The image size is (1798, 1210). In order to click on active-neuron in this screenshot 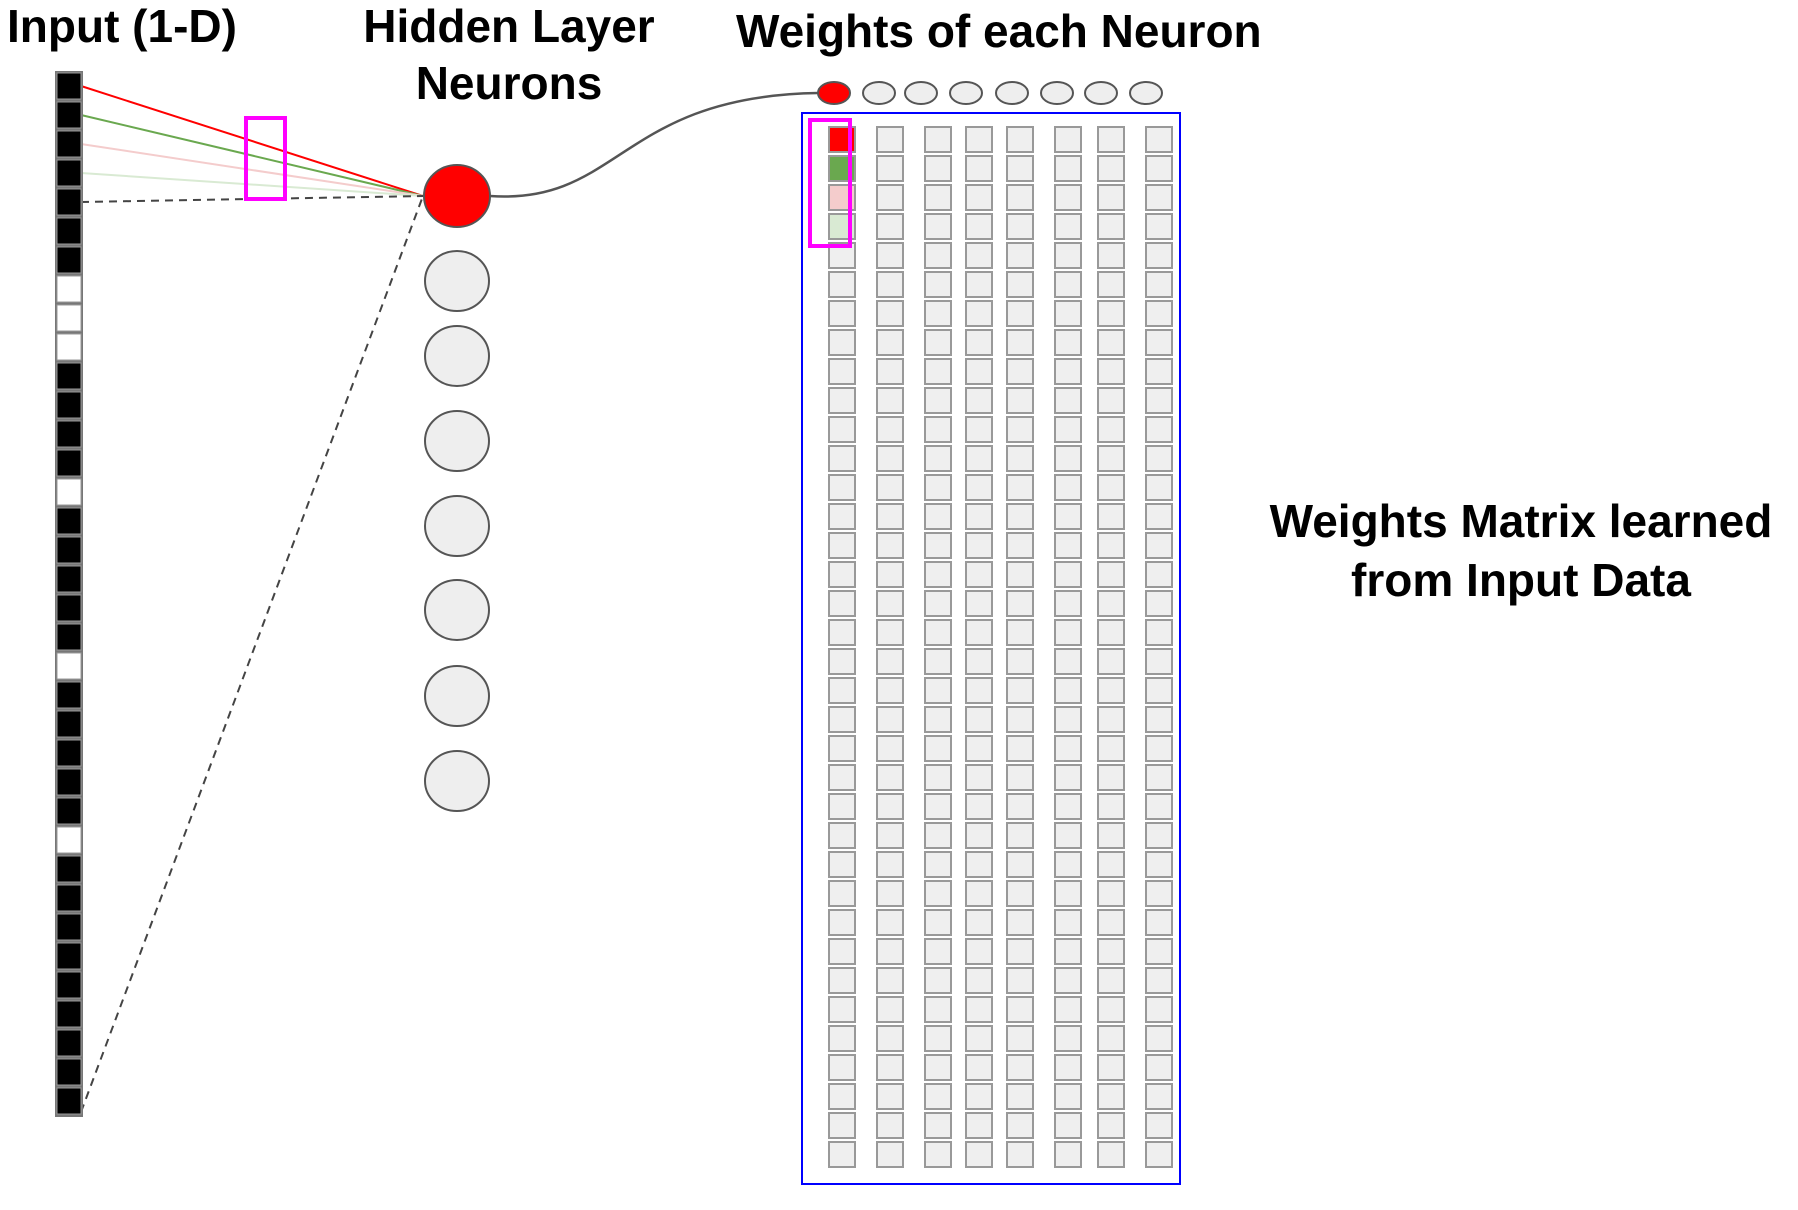, I will do `click(457, 196)`.